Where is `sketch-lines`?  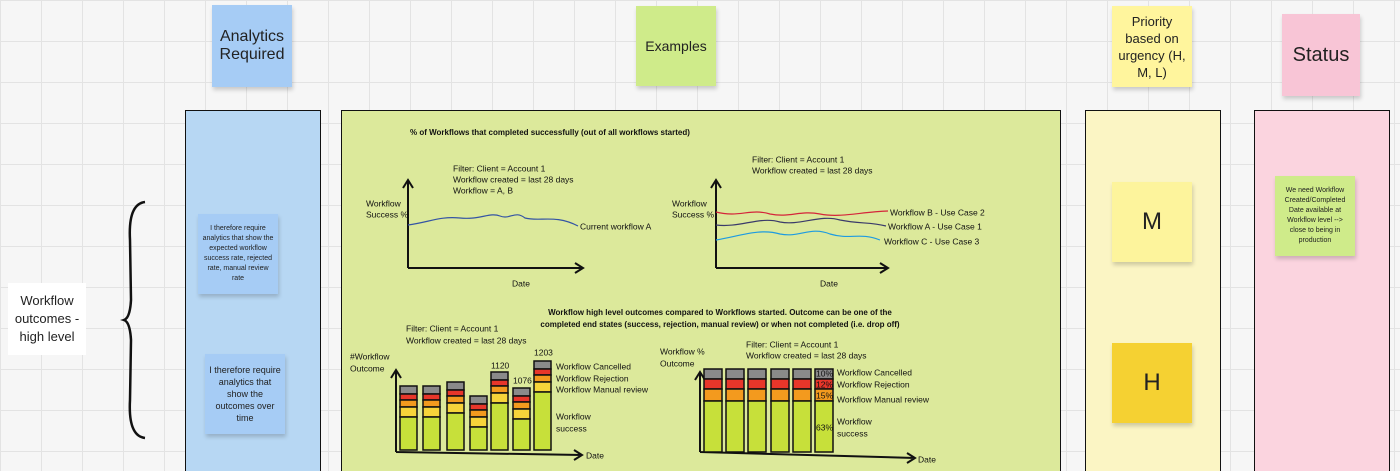 sketch-lines is located at coordinates (648, 225).